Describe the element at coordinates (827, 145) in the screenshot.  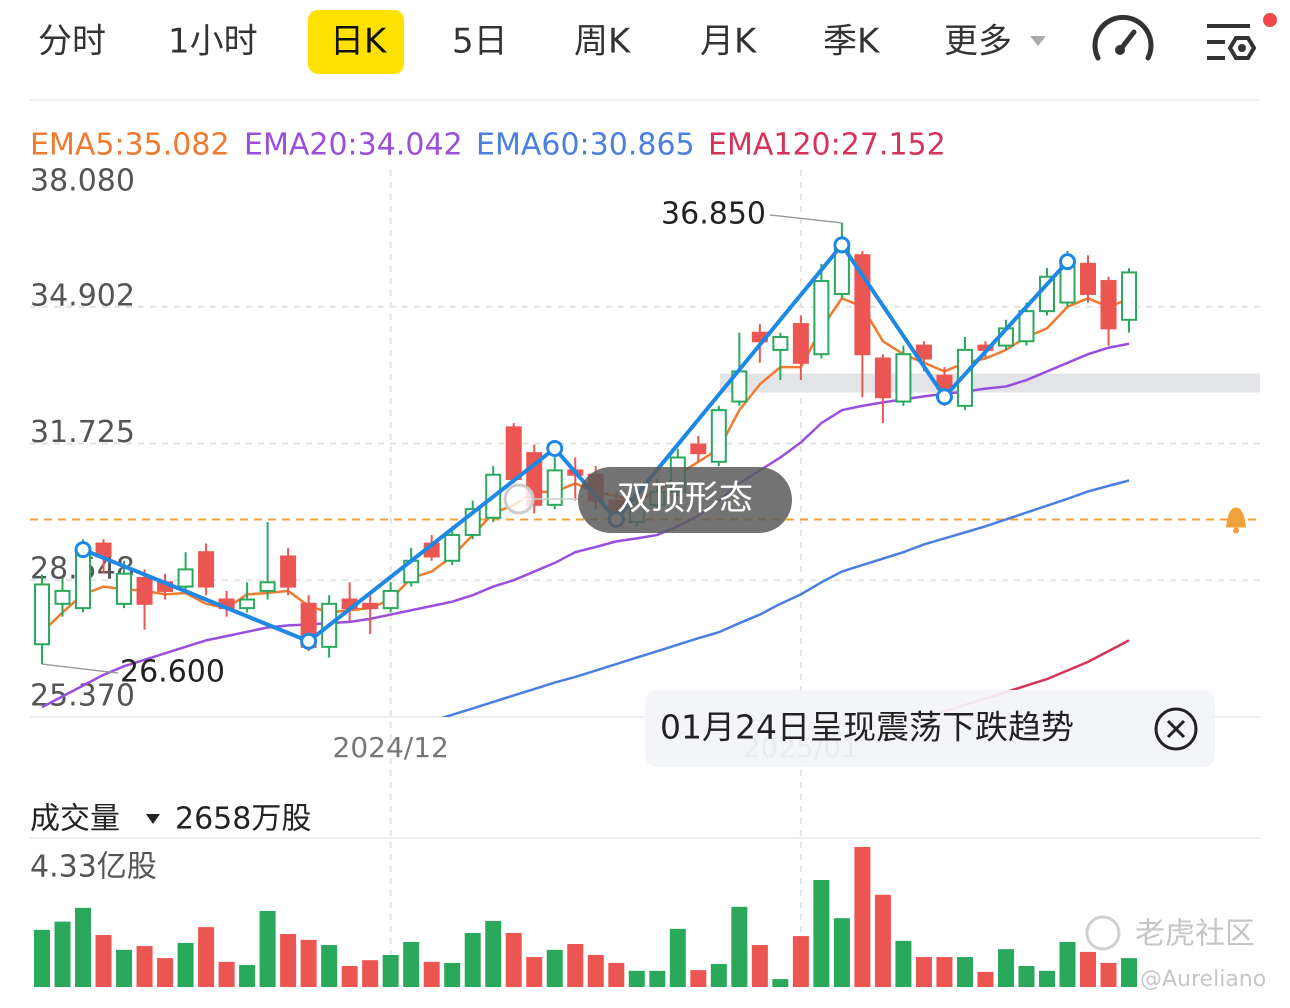
I see `legend-entry: EMA120:27.152` at that location.